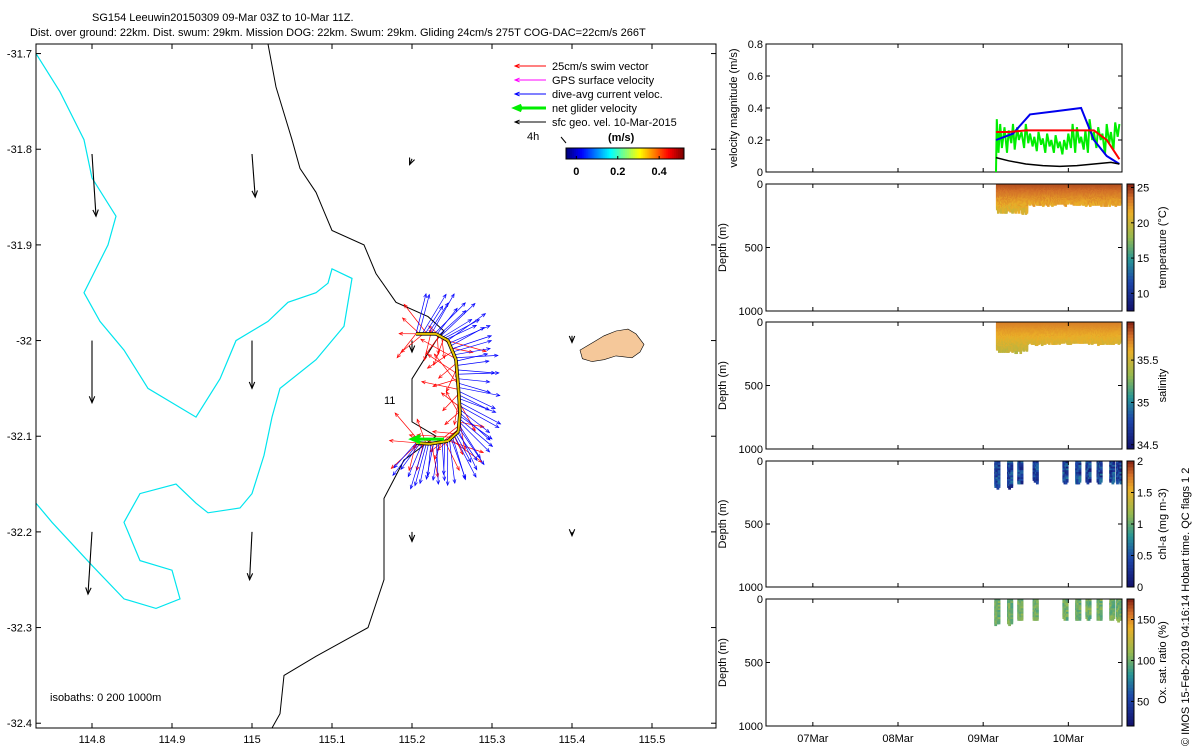 Image resolution: width=1200 pixels, height=750 pixels. I want to click on temperature-colorbar-tick-label: 25, so click(1143, 189).